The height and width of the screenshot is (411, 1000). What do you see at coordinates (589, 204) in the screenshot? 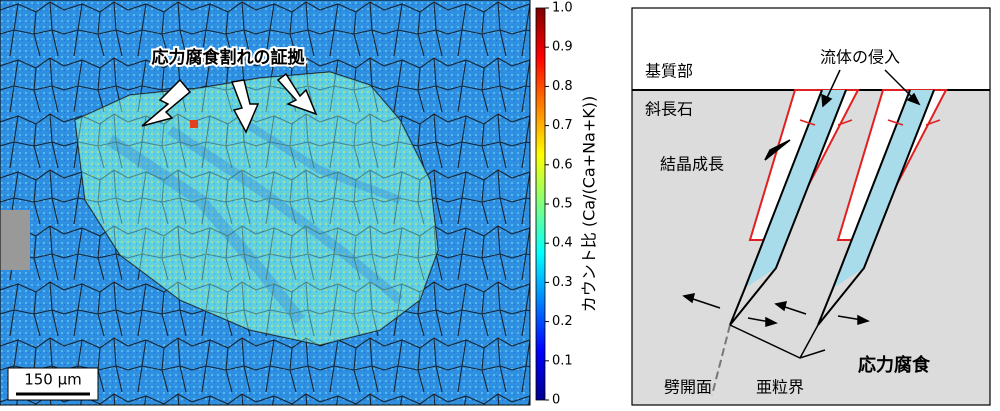
I see `colorbar-label: カウント比 (Ca/(Ca+Na+K))` at bounding box center [589, 204].